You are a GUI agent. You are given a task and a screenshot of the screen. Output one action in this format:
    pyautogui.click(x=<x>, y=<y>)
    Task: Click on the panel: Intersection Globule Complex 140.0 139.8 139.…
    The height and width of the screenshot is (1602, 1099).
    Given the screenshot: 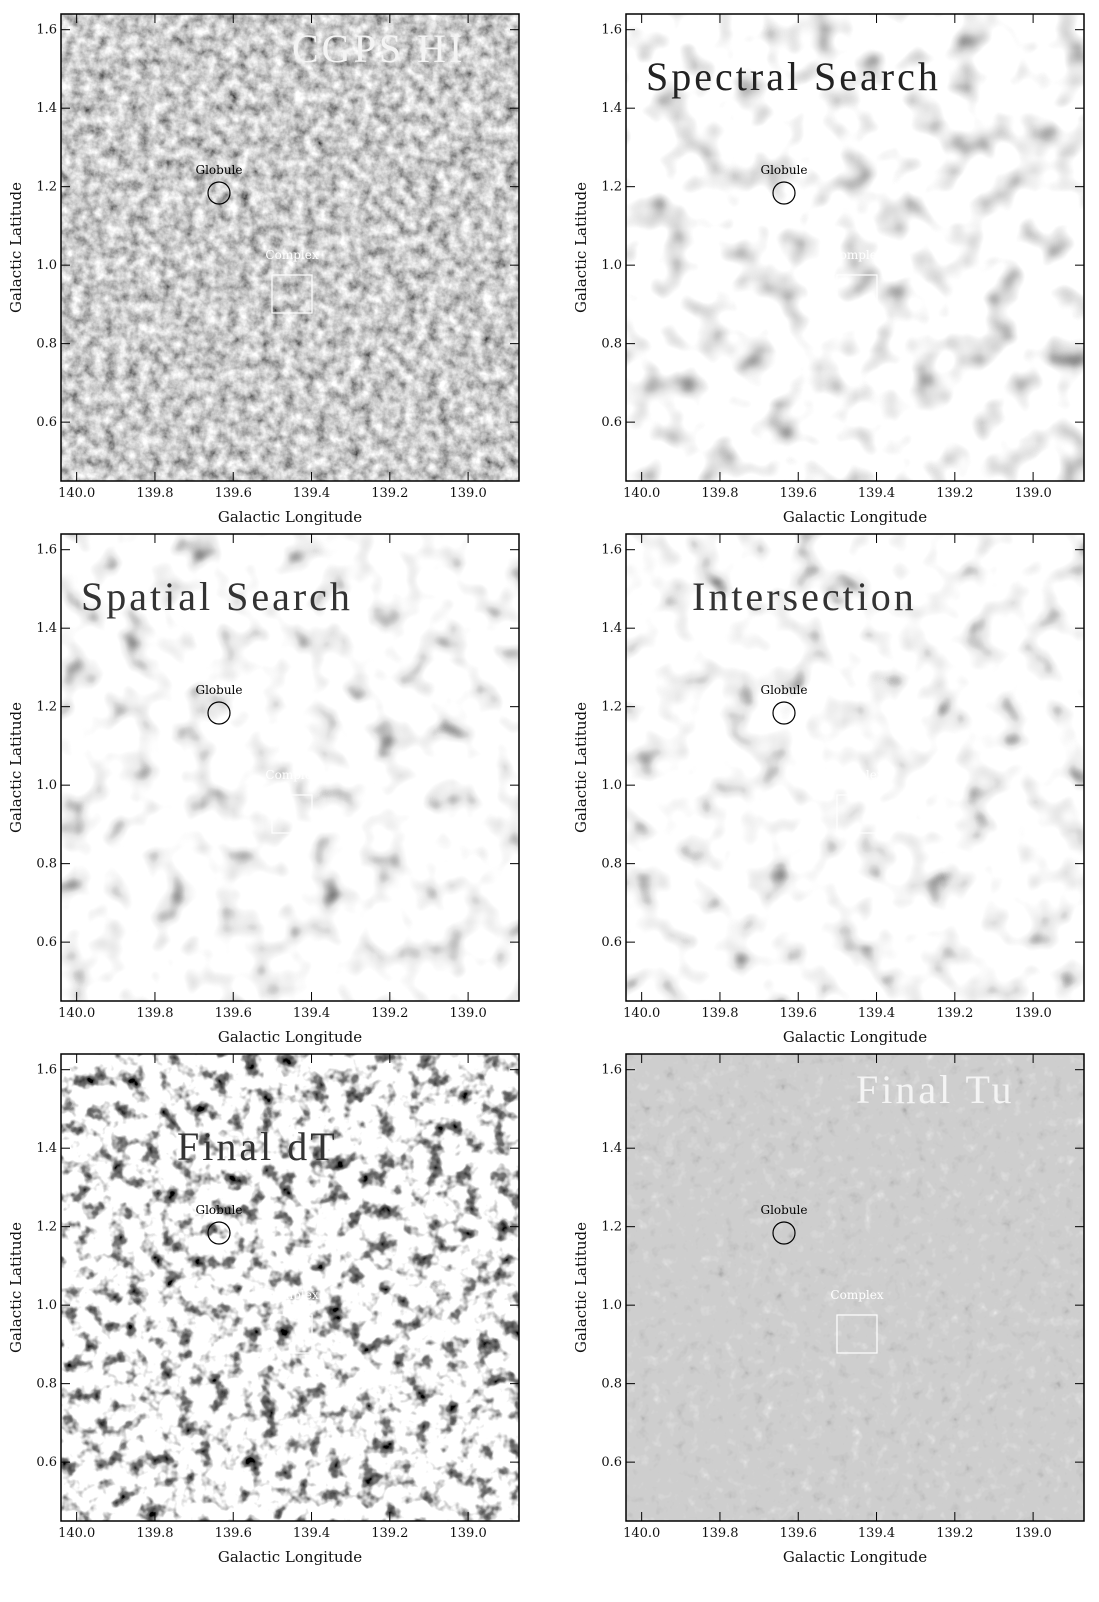 What is the action you would take?
    pyautogui.click(x=828, y=789)
    